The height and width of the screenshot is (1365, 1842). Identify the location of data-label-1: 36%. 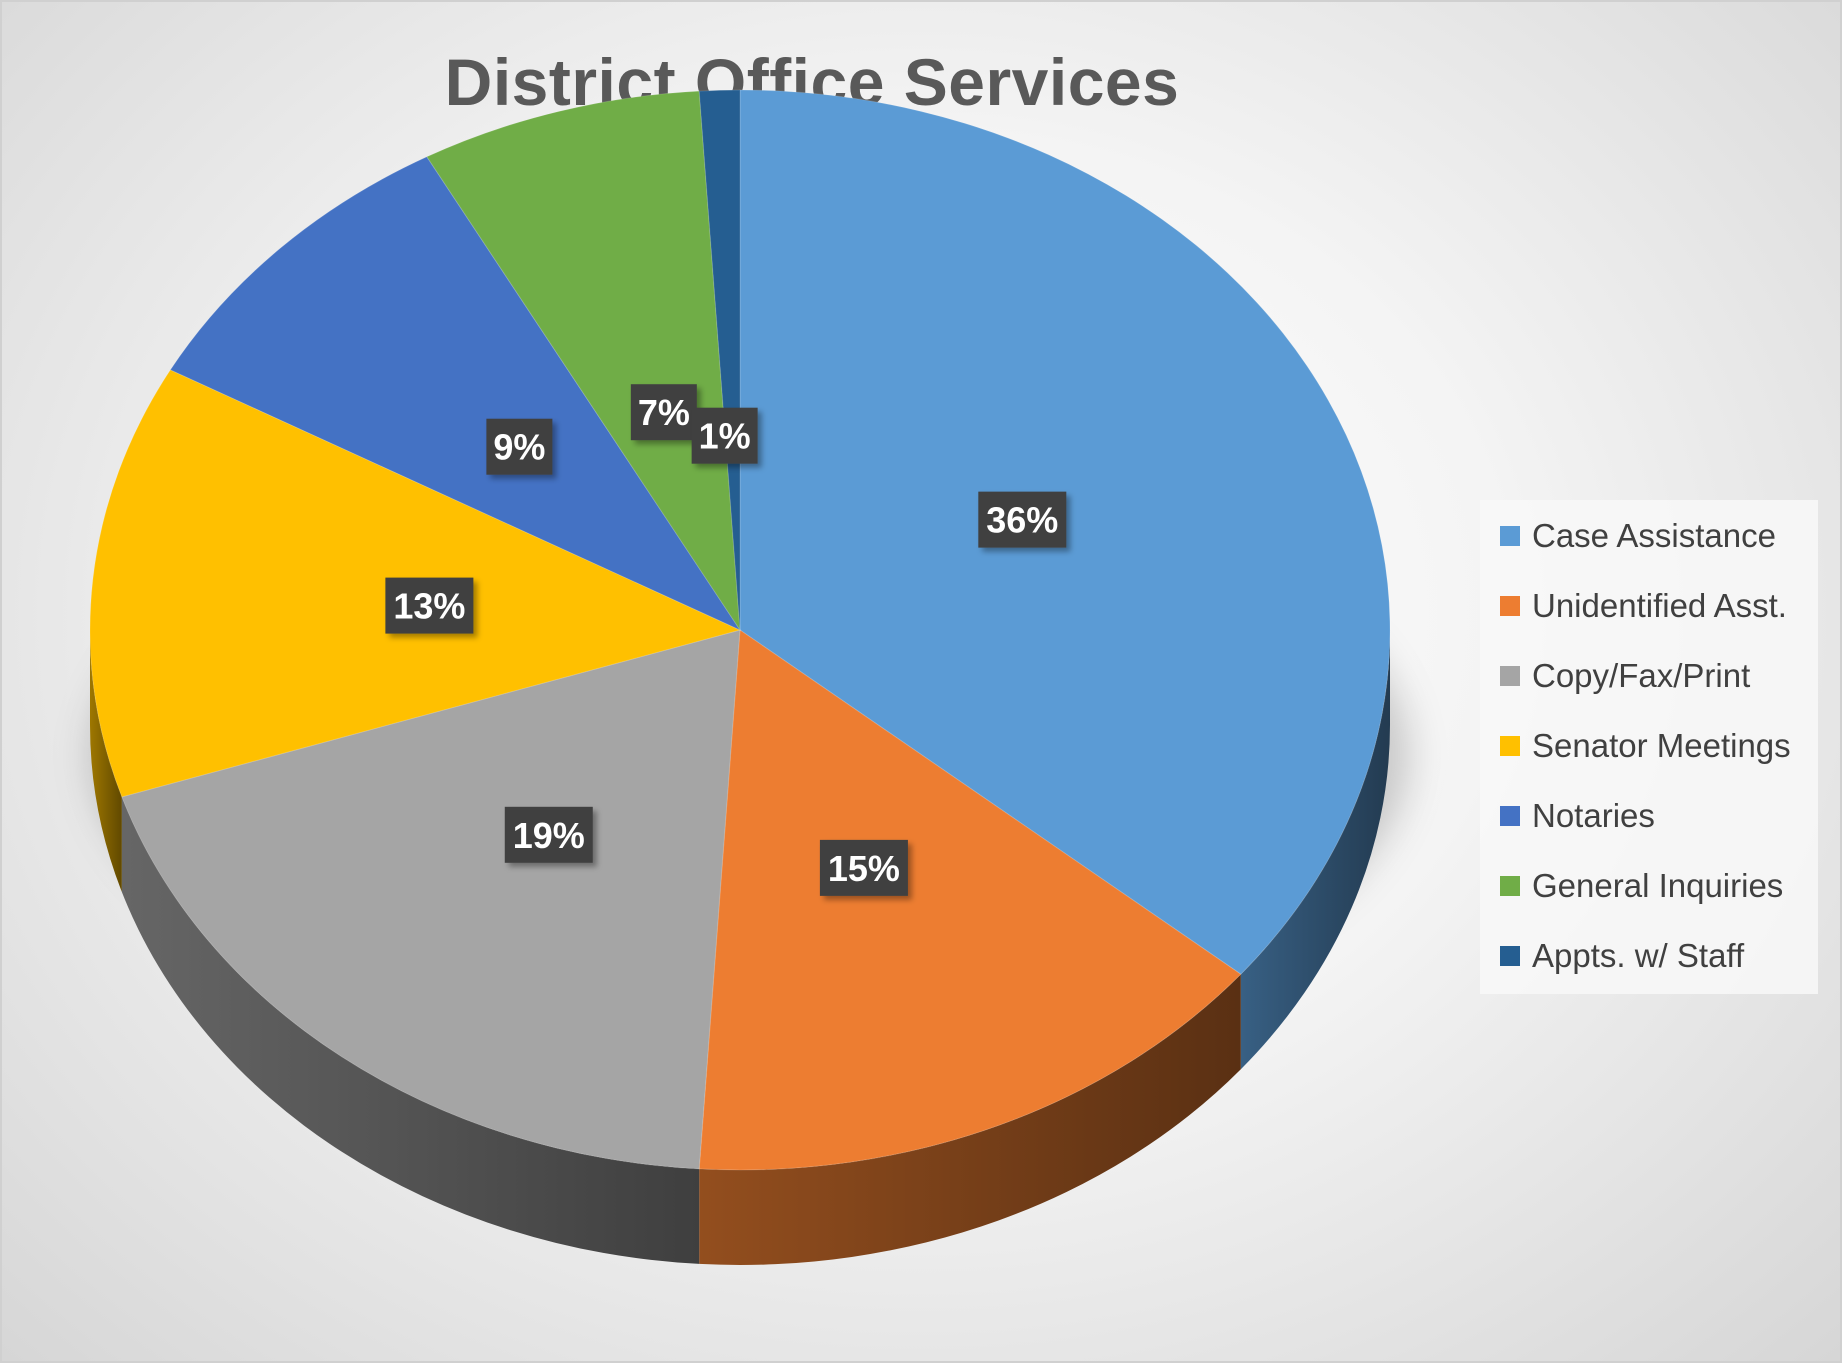
(1022, 519).